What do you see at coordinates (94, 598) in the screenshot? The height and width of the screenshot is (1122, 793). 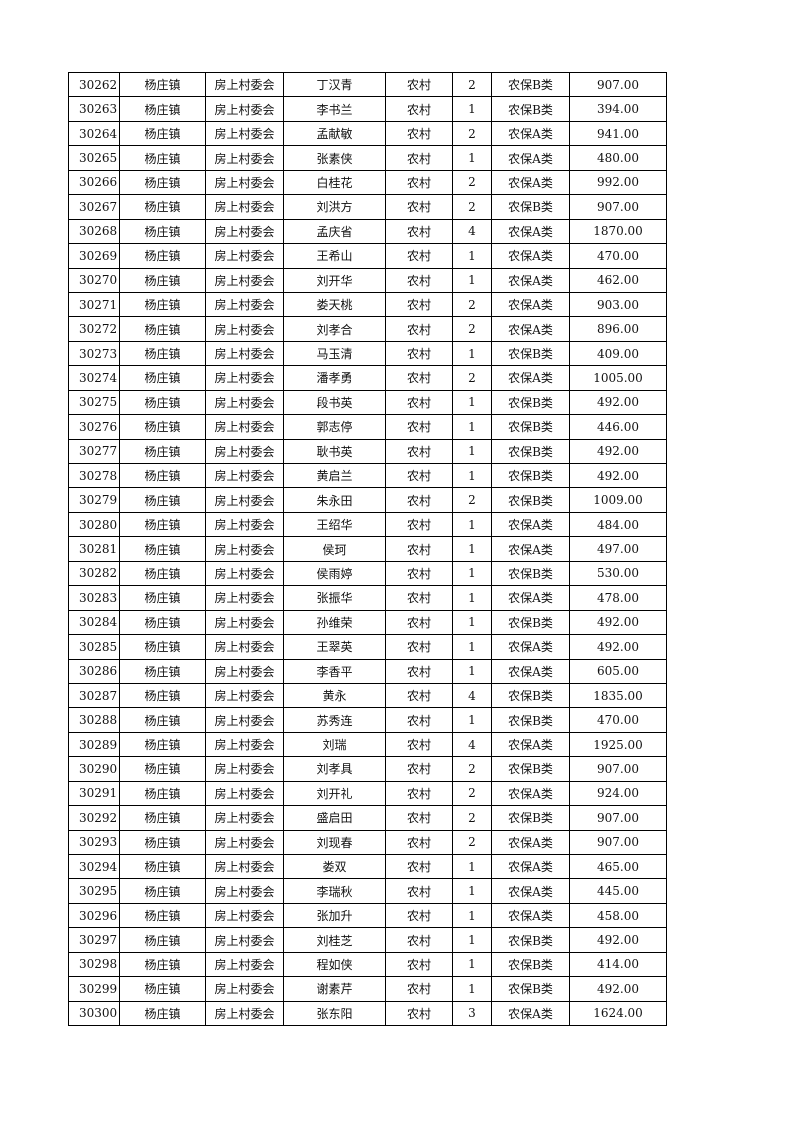 I see `record-id-cell: 30283` at bounding box center [94, 598].